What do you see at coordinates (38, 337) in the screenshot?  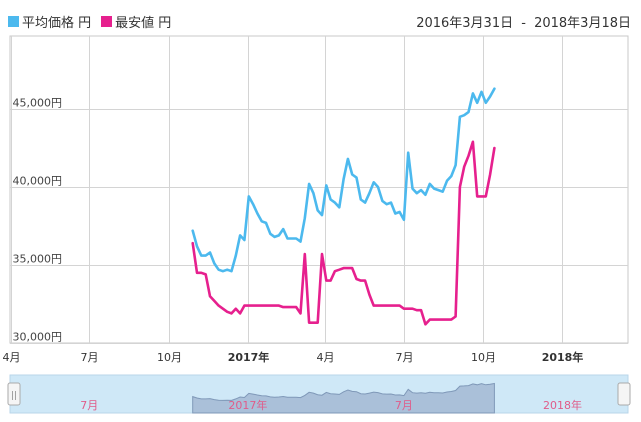 I see `y-tick-label: 30,000円` at bounding box center [38, 337].